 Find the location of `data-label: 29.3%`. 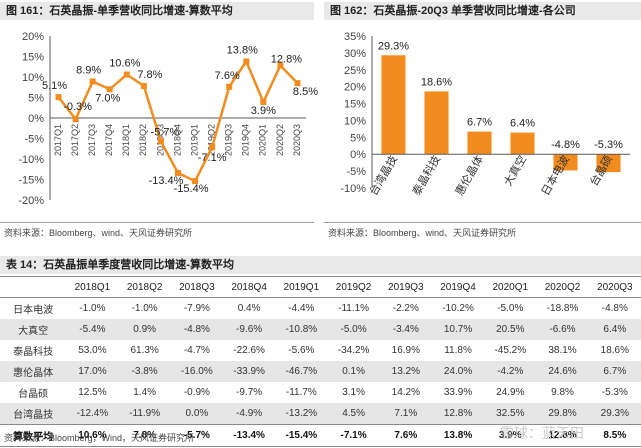

data-label: 29.3% is located at coordinates (393, 46).